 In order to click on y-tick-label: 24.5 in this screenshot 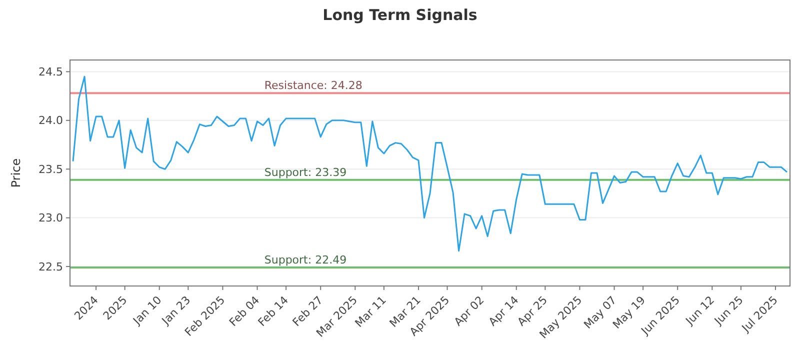, I will do `click(50, 72)`.